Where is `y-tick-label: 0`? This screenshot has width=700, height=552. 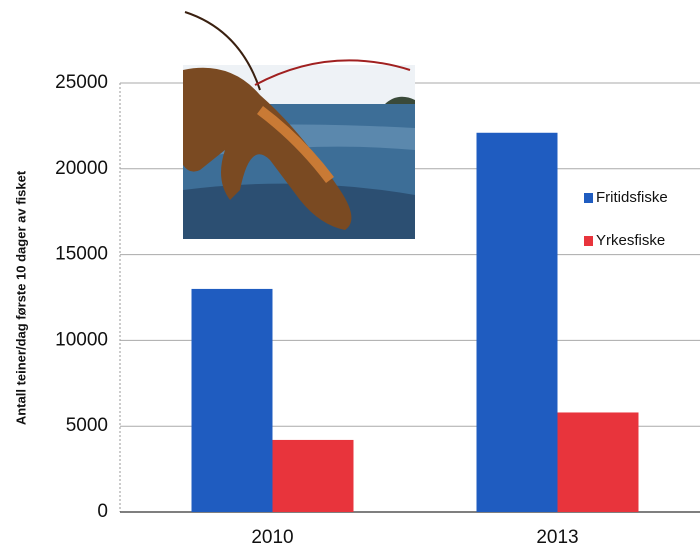
y-tick-label: 0 is located at coordinates (102, 511).